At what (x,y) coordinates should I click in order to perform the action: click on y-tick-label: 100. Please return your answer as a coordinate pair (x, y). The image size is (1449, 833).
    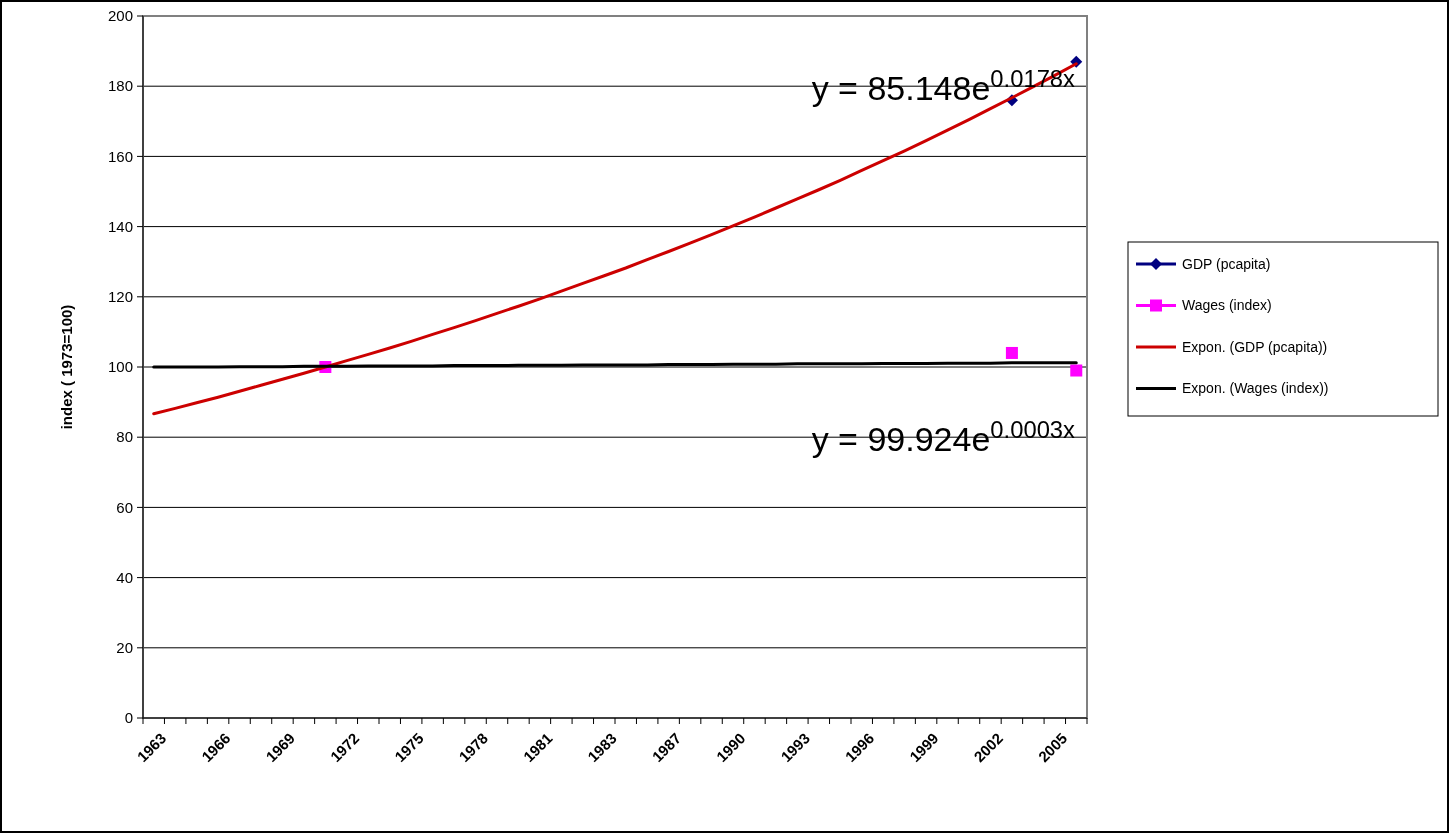
    Looking at the image, I should click on (120, 367).